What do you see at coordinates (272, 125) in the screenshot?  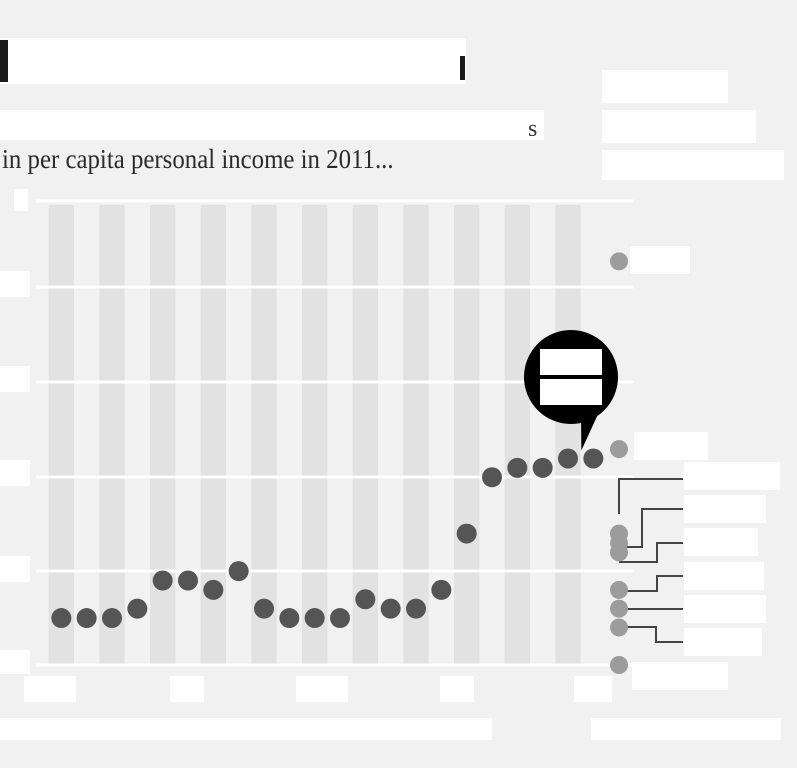 I see `subtitle-line1-redacted` at bounding box center [272, 125].